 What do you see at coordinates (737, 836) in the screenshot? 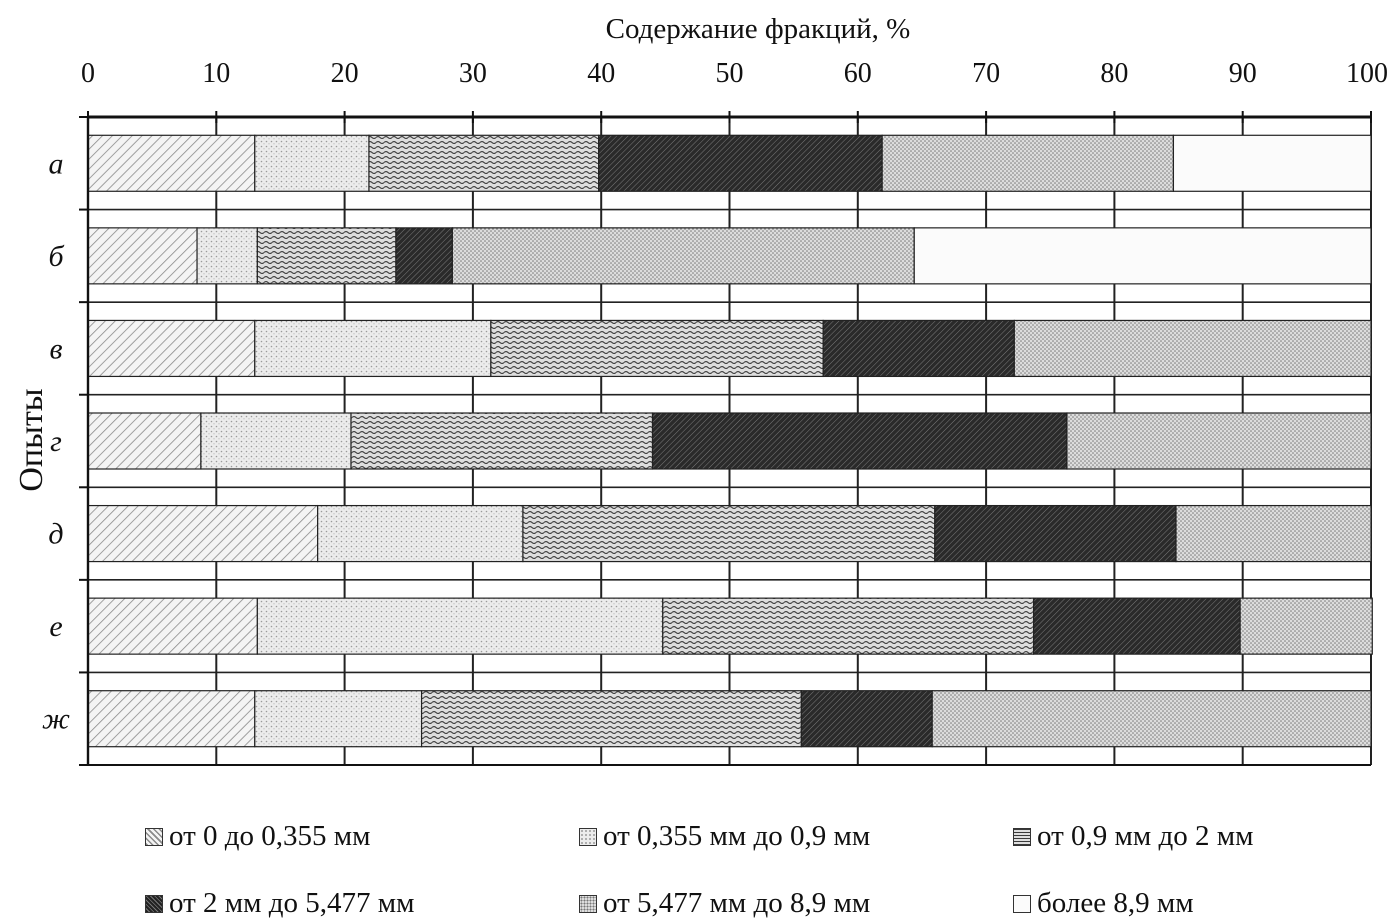
I see `legend-label: от 0,355 мм до 0,9 мм` at bounding box center [737, 836].